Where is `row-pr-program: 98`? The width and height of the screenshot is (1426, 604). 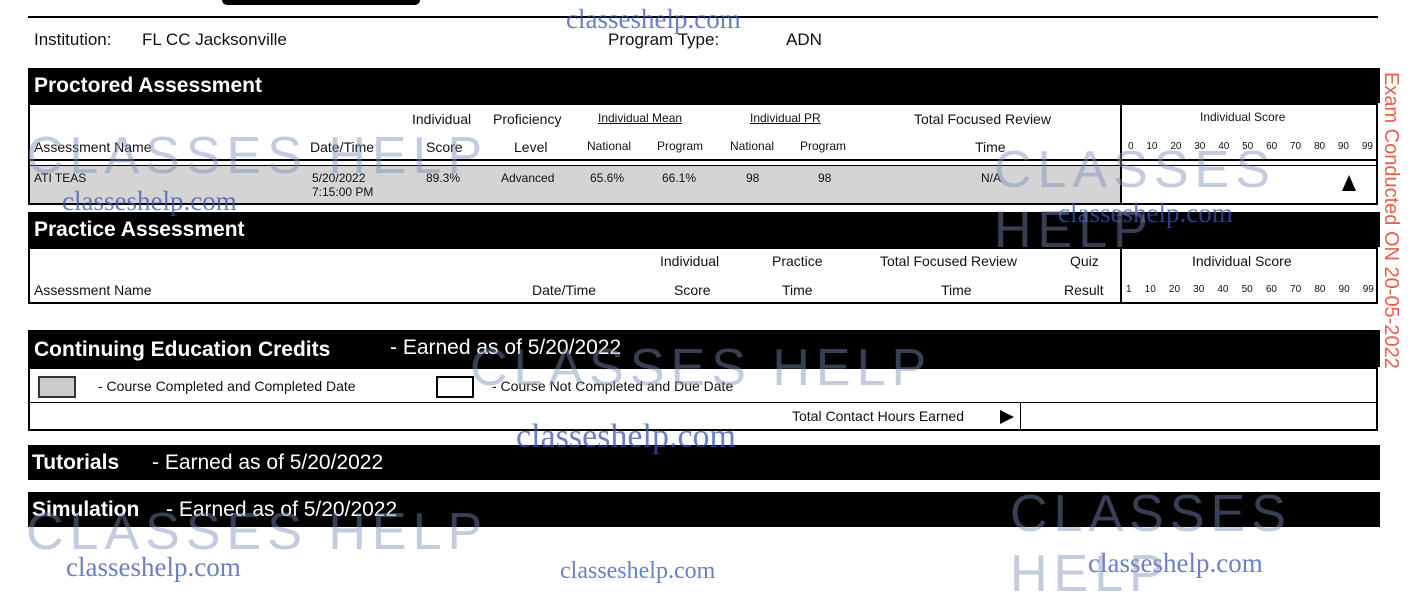 row-pr-program: 98 is located at coordinates (825, 178).